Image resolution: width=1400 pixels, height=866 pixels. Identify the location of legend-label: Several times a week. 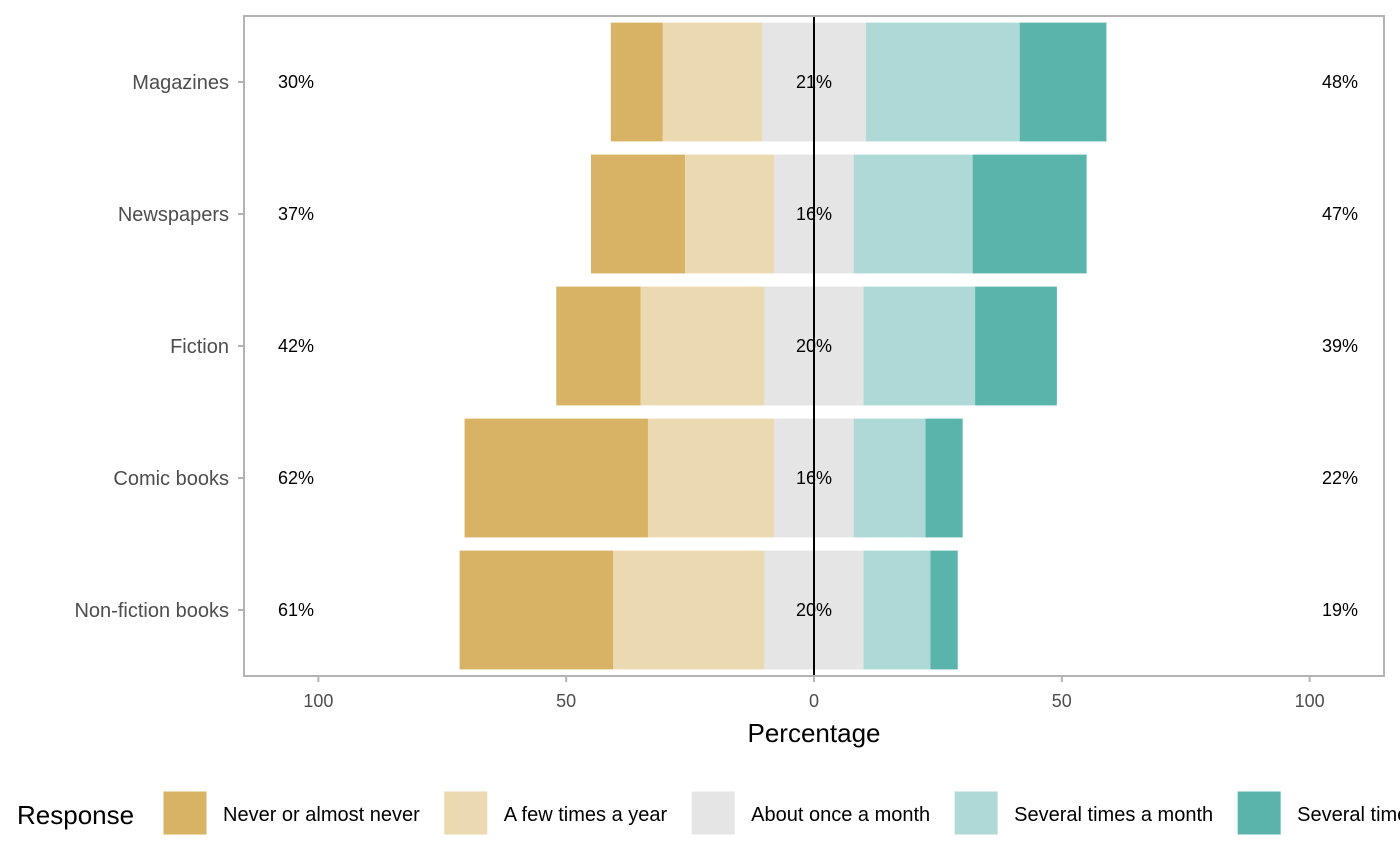
(1348, 815).